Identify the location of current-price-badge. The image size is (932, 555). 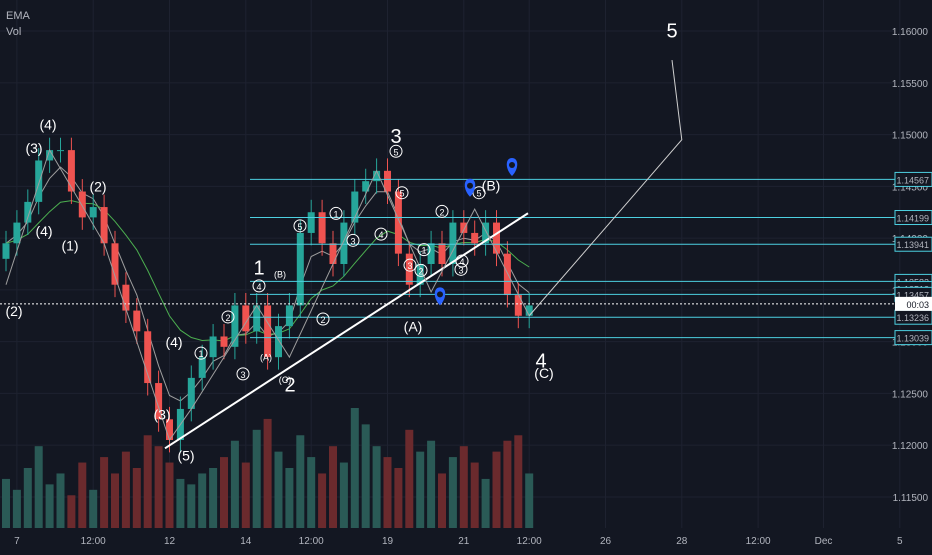
(913, 303).